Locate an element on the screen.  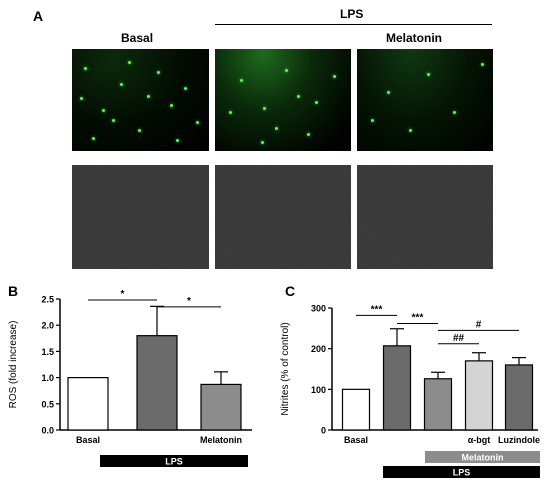
treatment-bar-label: Melatonin is located at coordinates (483, 458).